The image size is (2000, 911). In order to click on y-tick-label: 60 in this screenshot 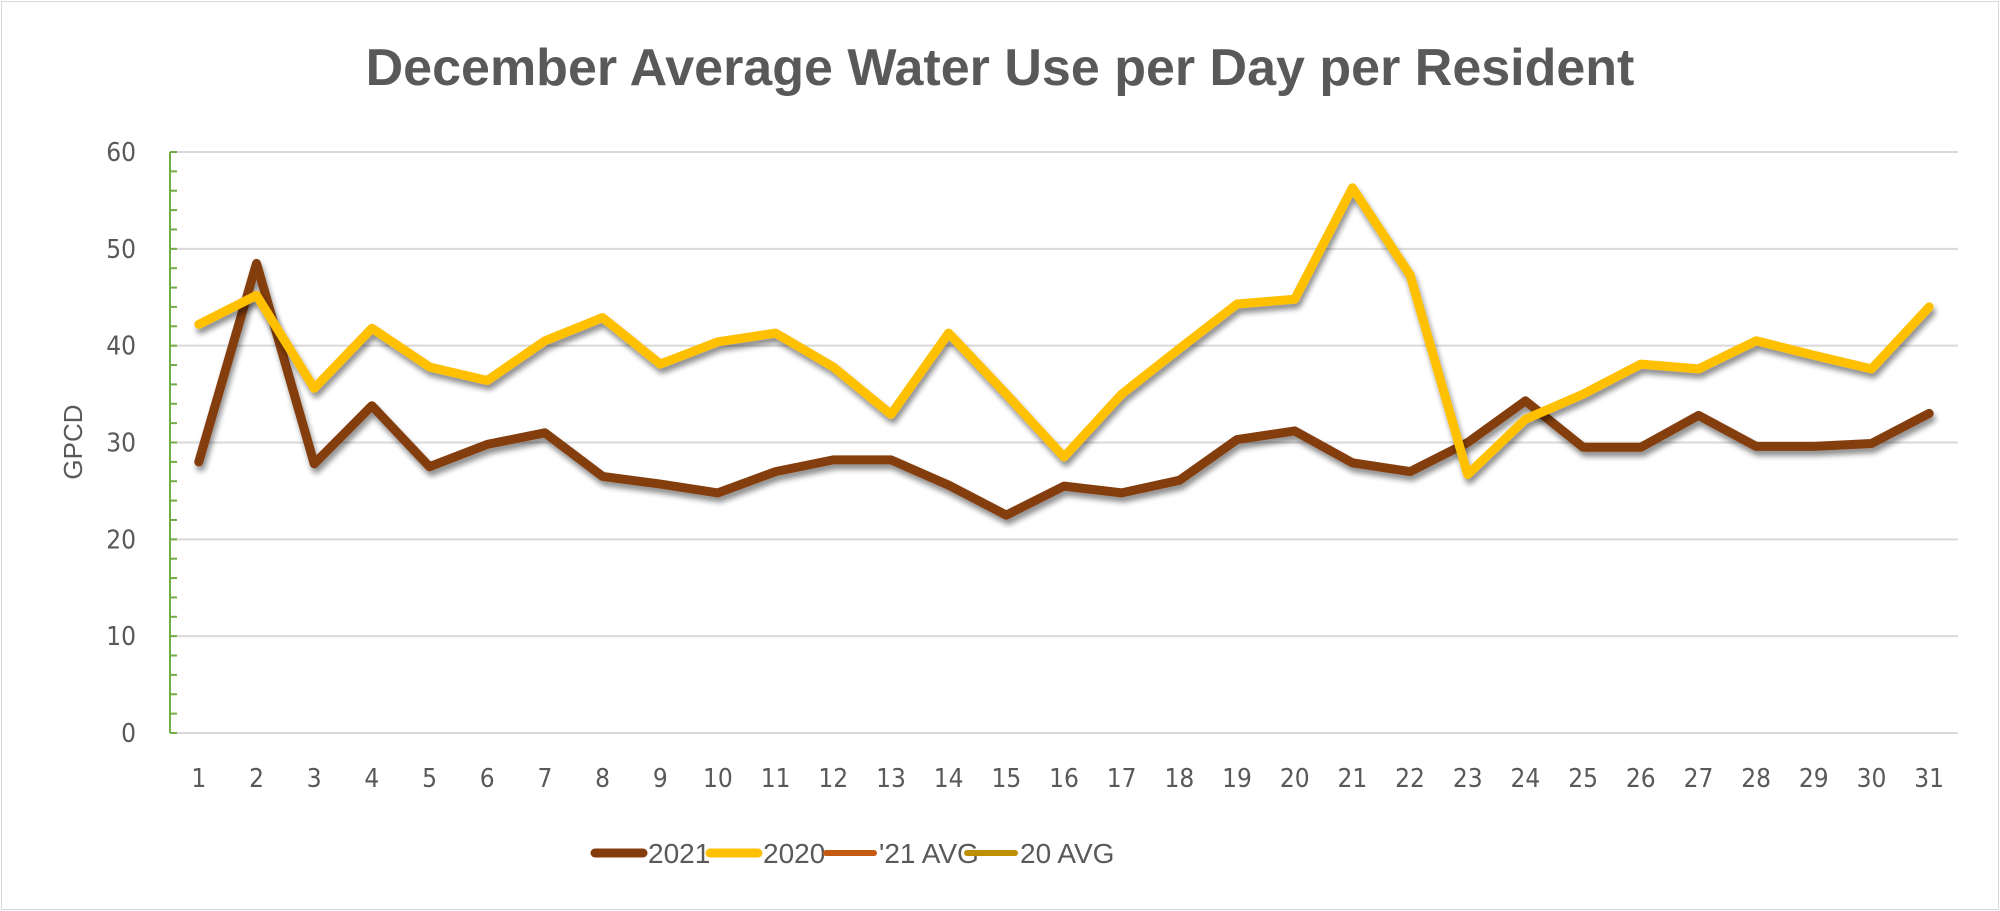, I will do `click(121, 153)`.